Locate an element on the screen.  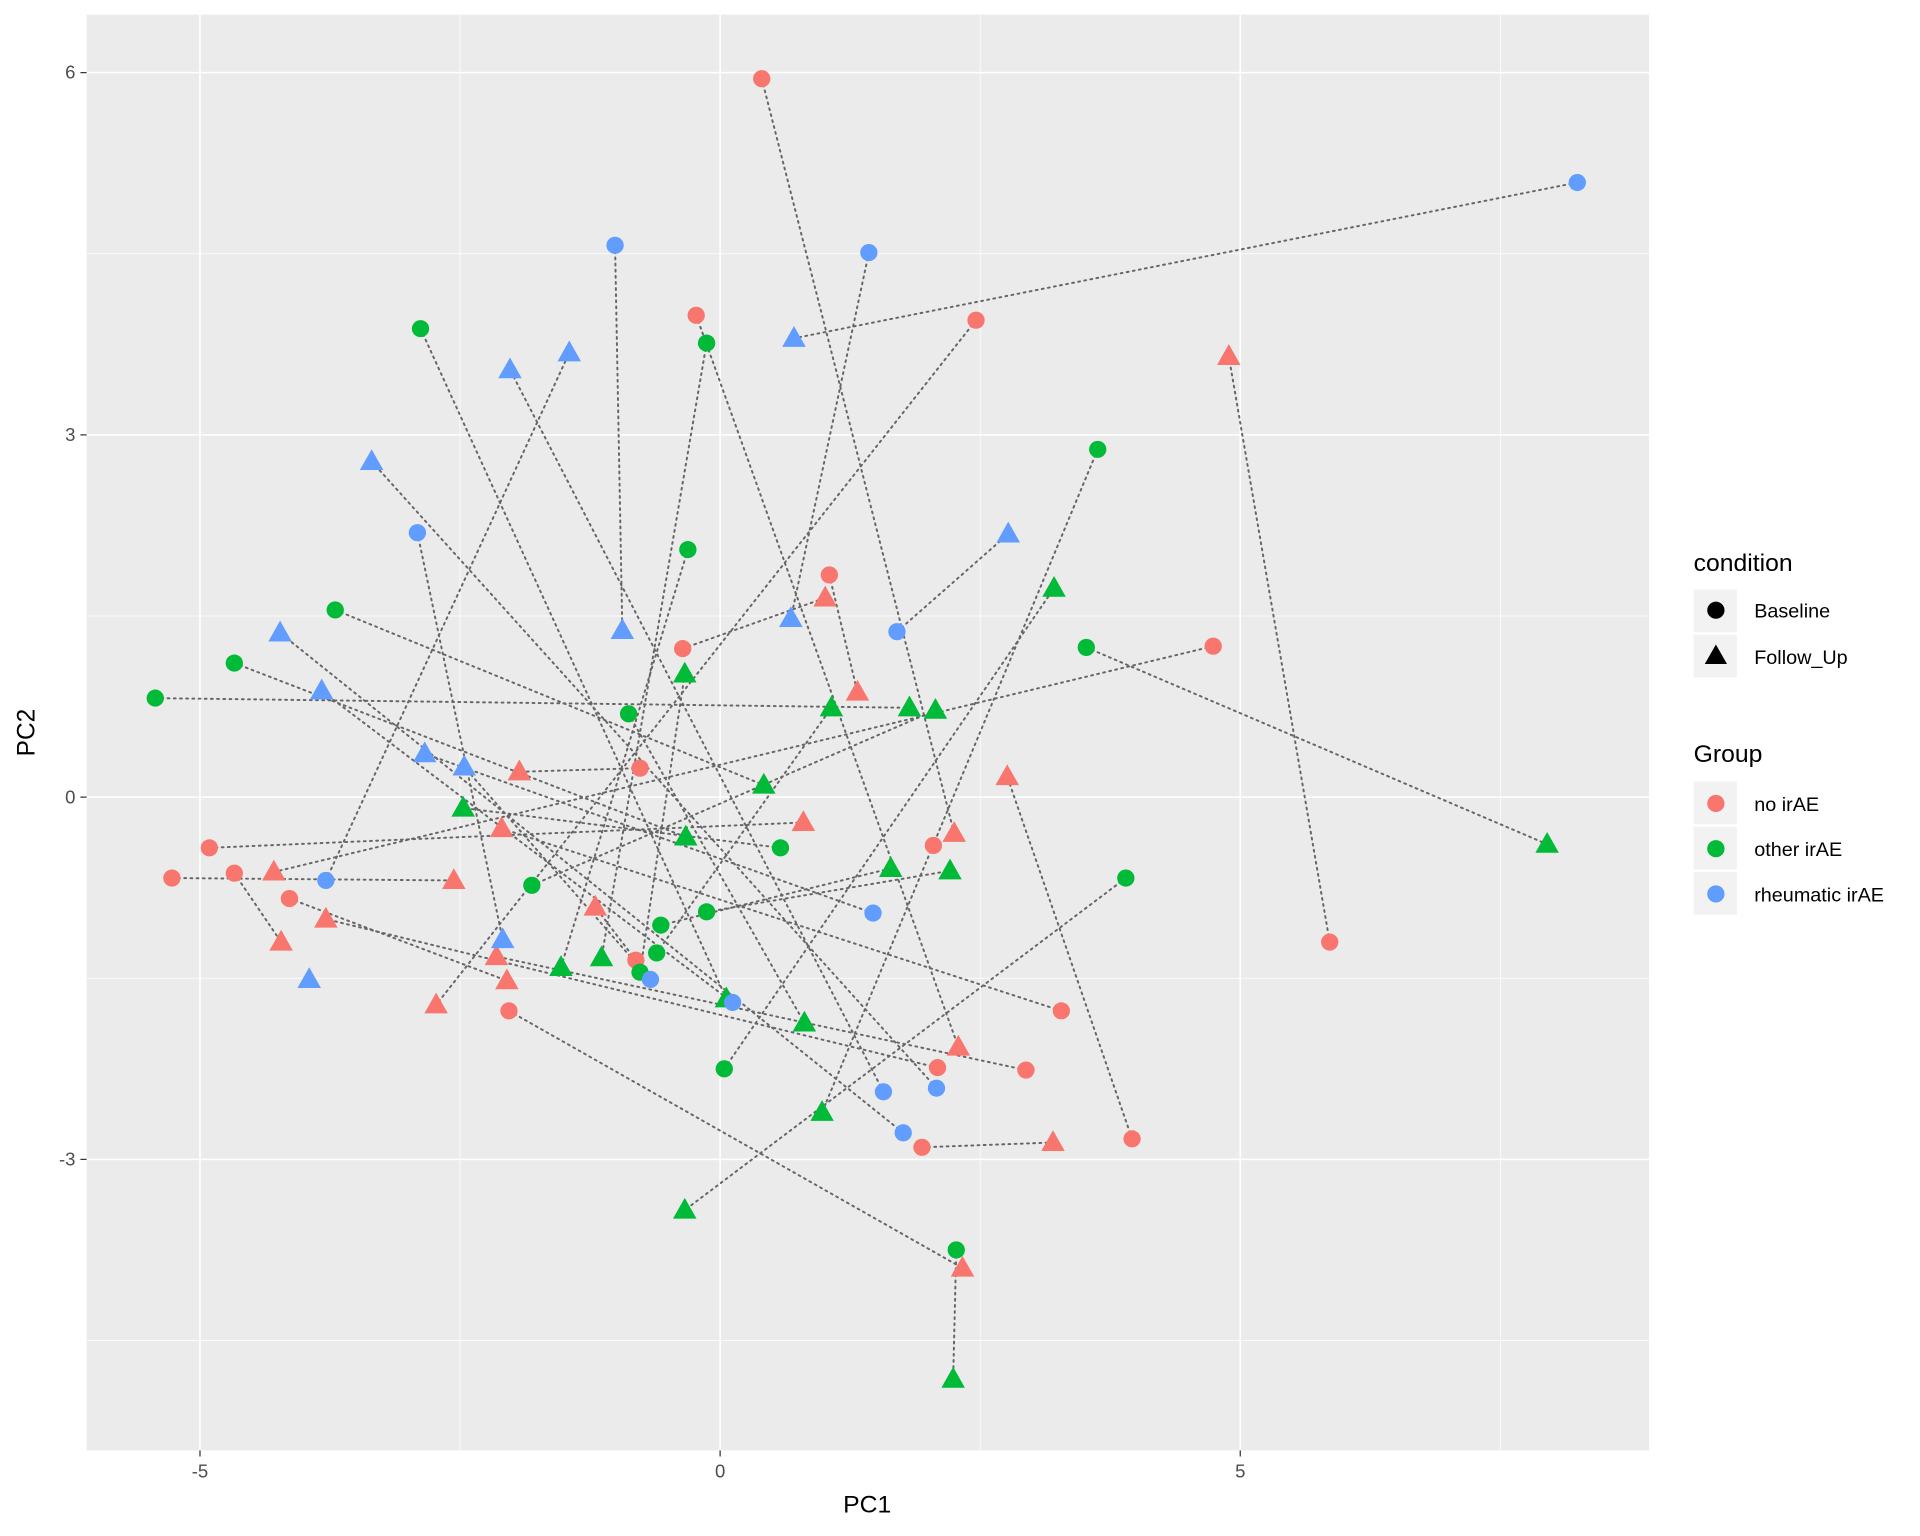
legend-rheumatic-irae-swatch is located at coordinates (1716, 894).